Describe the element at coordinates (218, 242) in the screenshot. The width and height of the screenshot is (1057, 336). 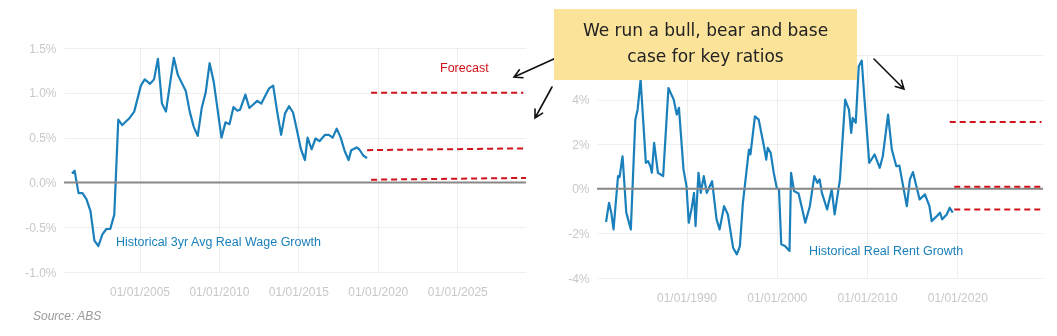
I see `series-label: Historical 3yr Avg Real Wage Growth` at that location.